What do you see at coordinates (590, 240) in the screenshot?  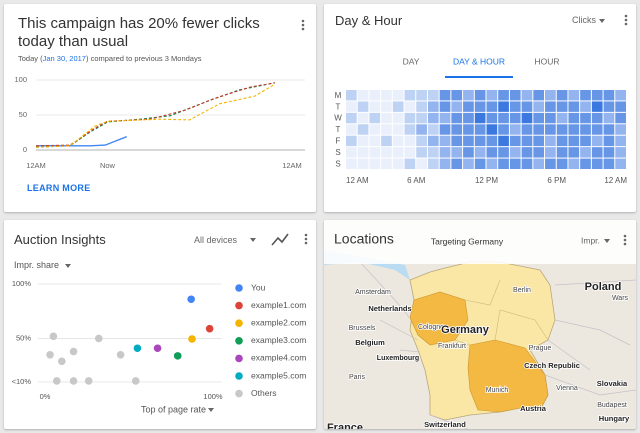 I see `metric-dropdown: Impr.` at bounding box center [590, 240].